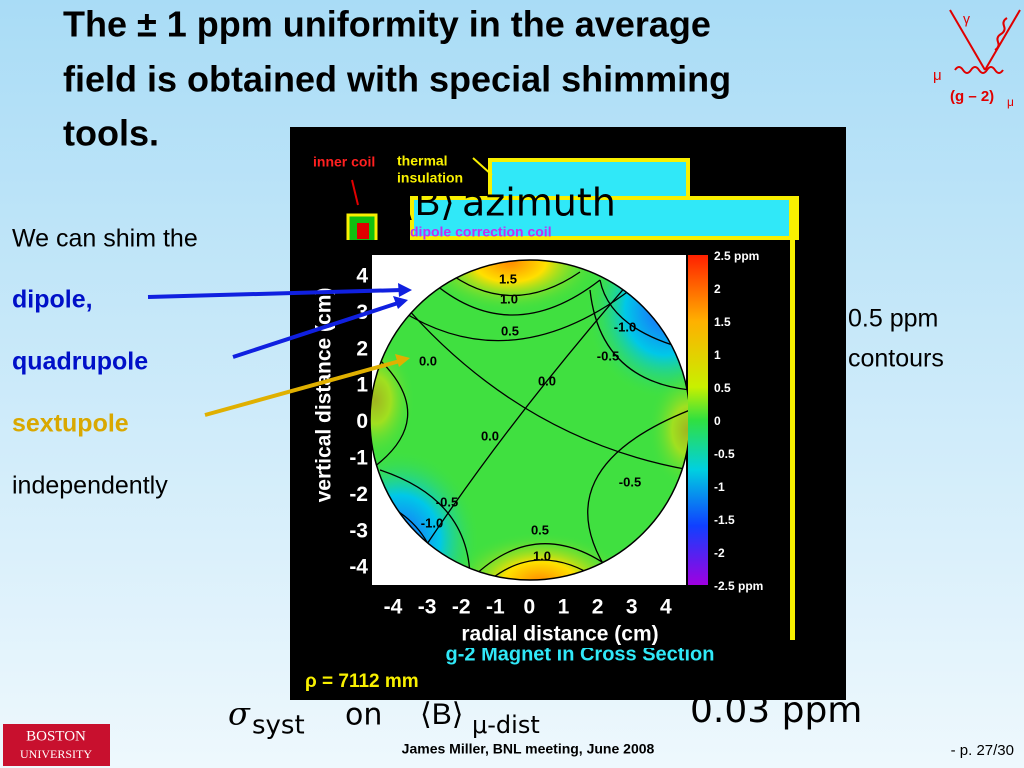 This screenshot has width=1024, height=768. I want to click on colorbar-label: -1, so click(719, 487).